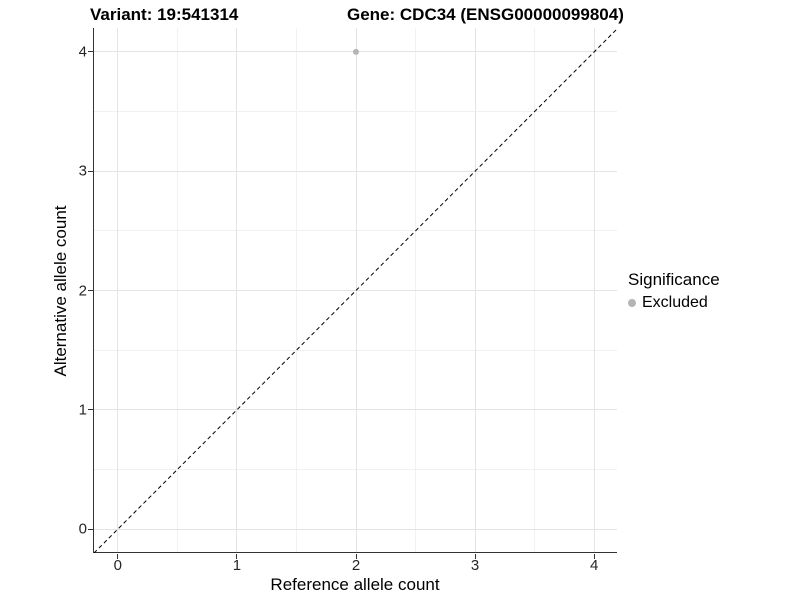 Image resolution: width=800 pixels, height=600 pixels. What do you see at coordinates (632, 303) in the screenshot?
I see `legend-point-icon` at bounding box center [632, 303].